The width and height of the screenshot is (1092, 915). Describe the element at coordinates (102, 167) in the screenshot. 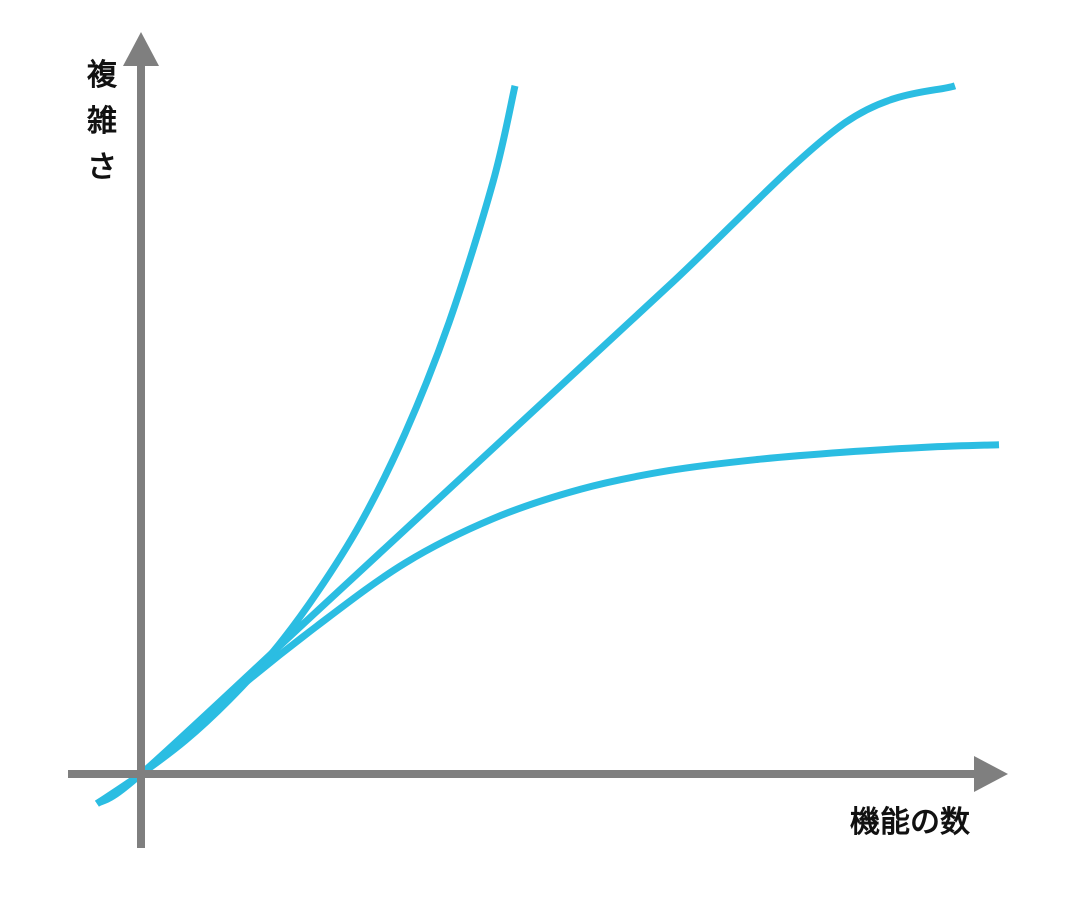

I see `y-axis-label-char: さ` at that location.